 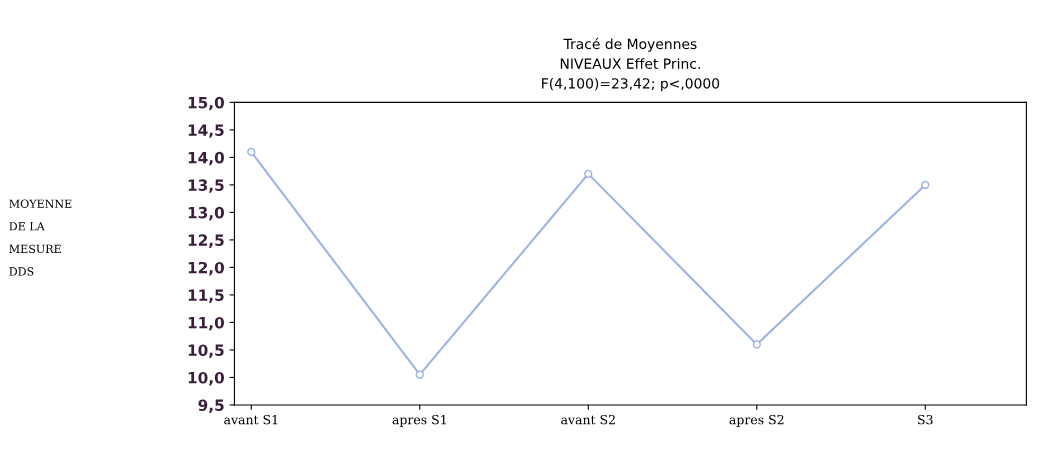 I want to click on y-tick-label: 12,5, so click(x=206, y=241).